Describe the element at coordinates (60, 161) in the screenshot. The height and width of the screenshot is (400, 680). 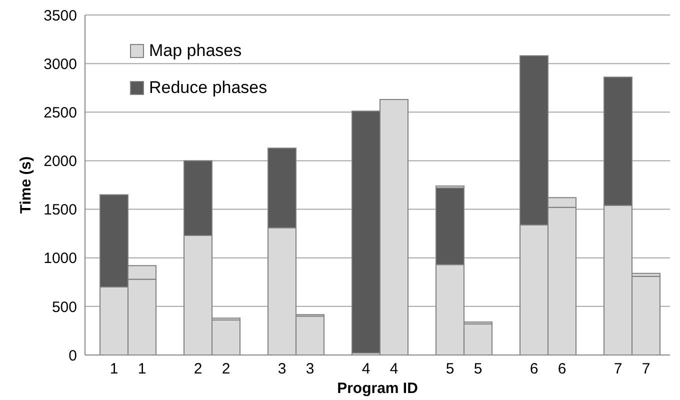
I see `y-tick-label: 2000` at that location.